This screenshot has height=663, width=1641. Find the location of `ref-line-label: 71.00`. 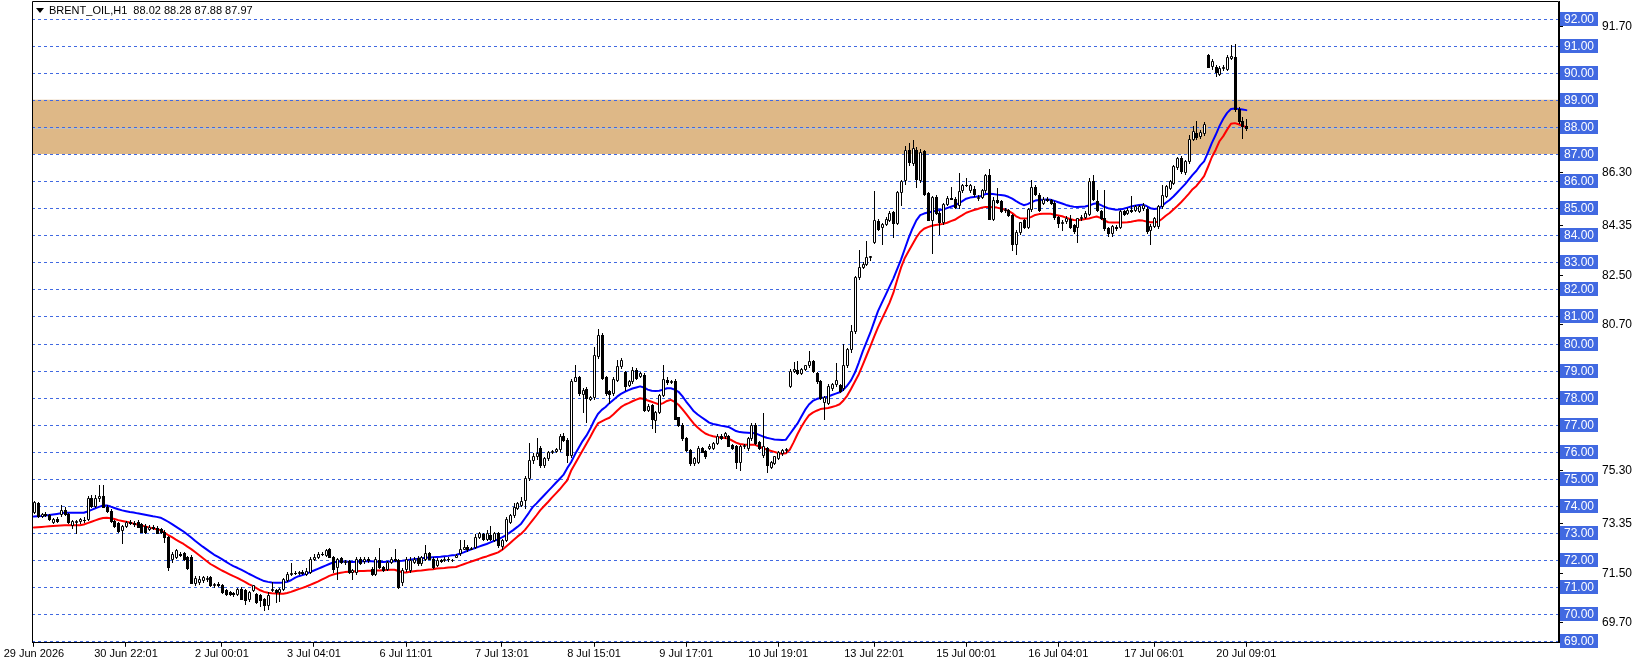

ref-line-label: 71.00 is located at coordinates (1579, 586).